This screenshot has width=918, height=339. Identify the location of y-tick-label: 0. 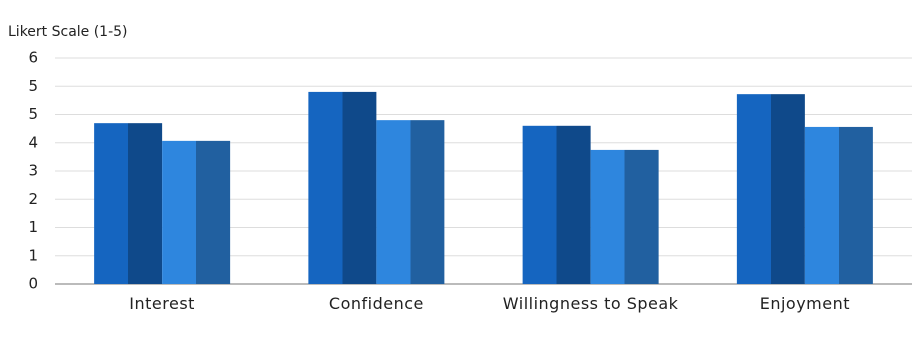
(33, 284).